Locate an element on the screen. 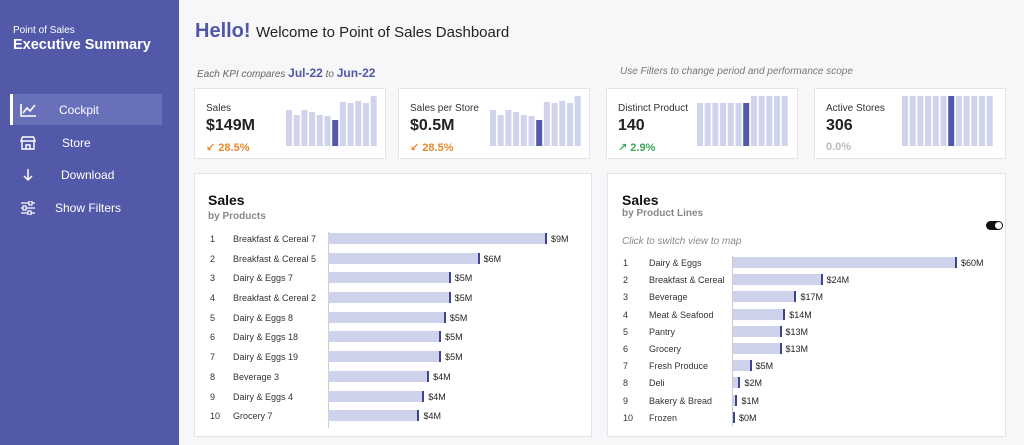 This screenshot has width=1024, height=445. trend-up-icon: ↗ is located at coordinates (623, 148).